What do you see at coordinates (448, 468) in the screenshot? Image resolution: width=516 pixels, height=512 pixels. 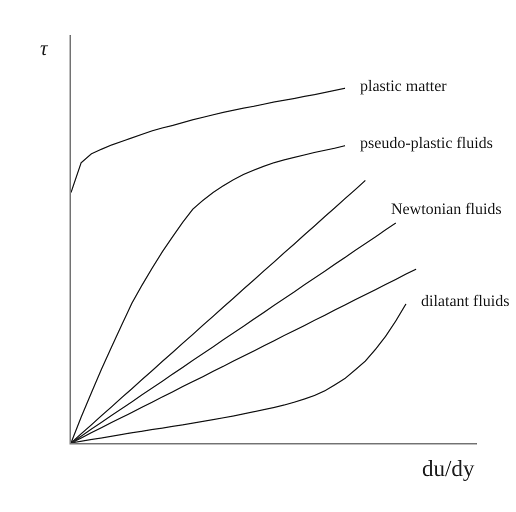 I see `x-axis-title: du/dy` at bounding box center [448, 468].